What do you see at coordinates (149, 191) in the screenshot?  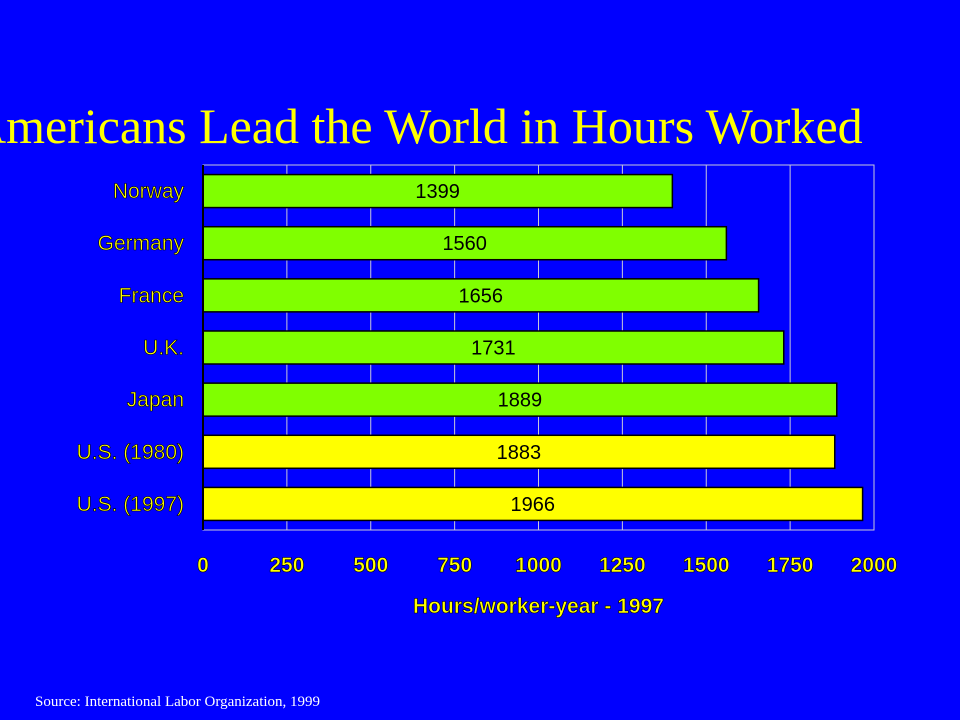 I see `category-label-0: Norway` at bounding box center [149, 191].